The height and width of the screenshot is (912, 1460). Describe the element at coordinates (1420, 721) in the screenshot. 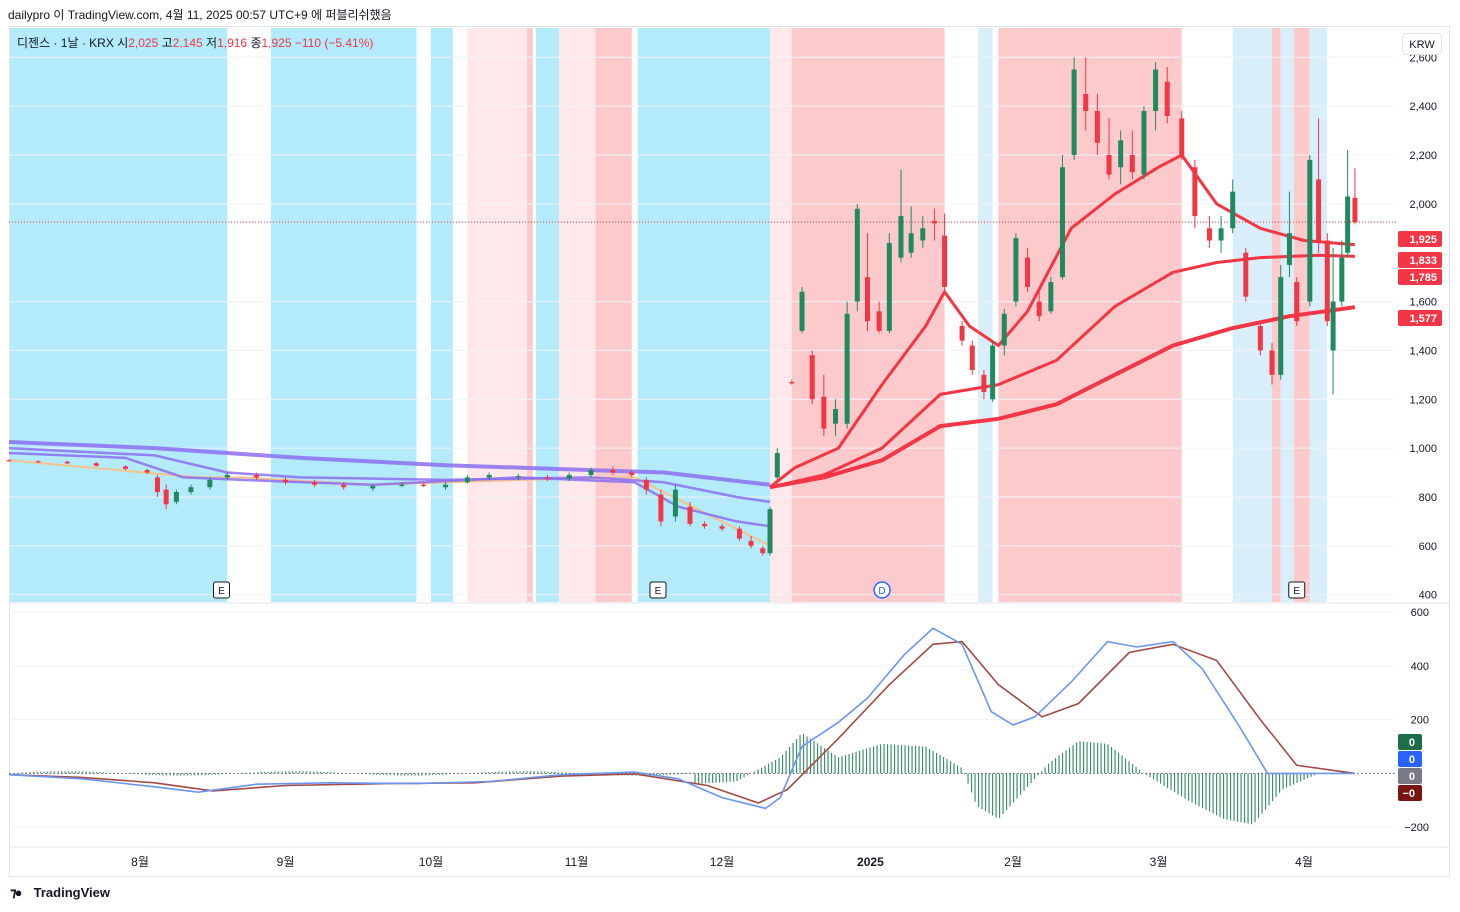

I see `macd-tick-label: 200` at that location.